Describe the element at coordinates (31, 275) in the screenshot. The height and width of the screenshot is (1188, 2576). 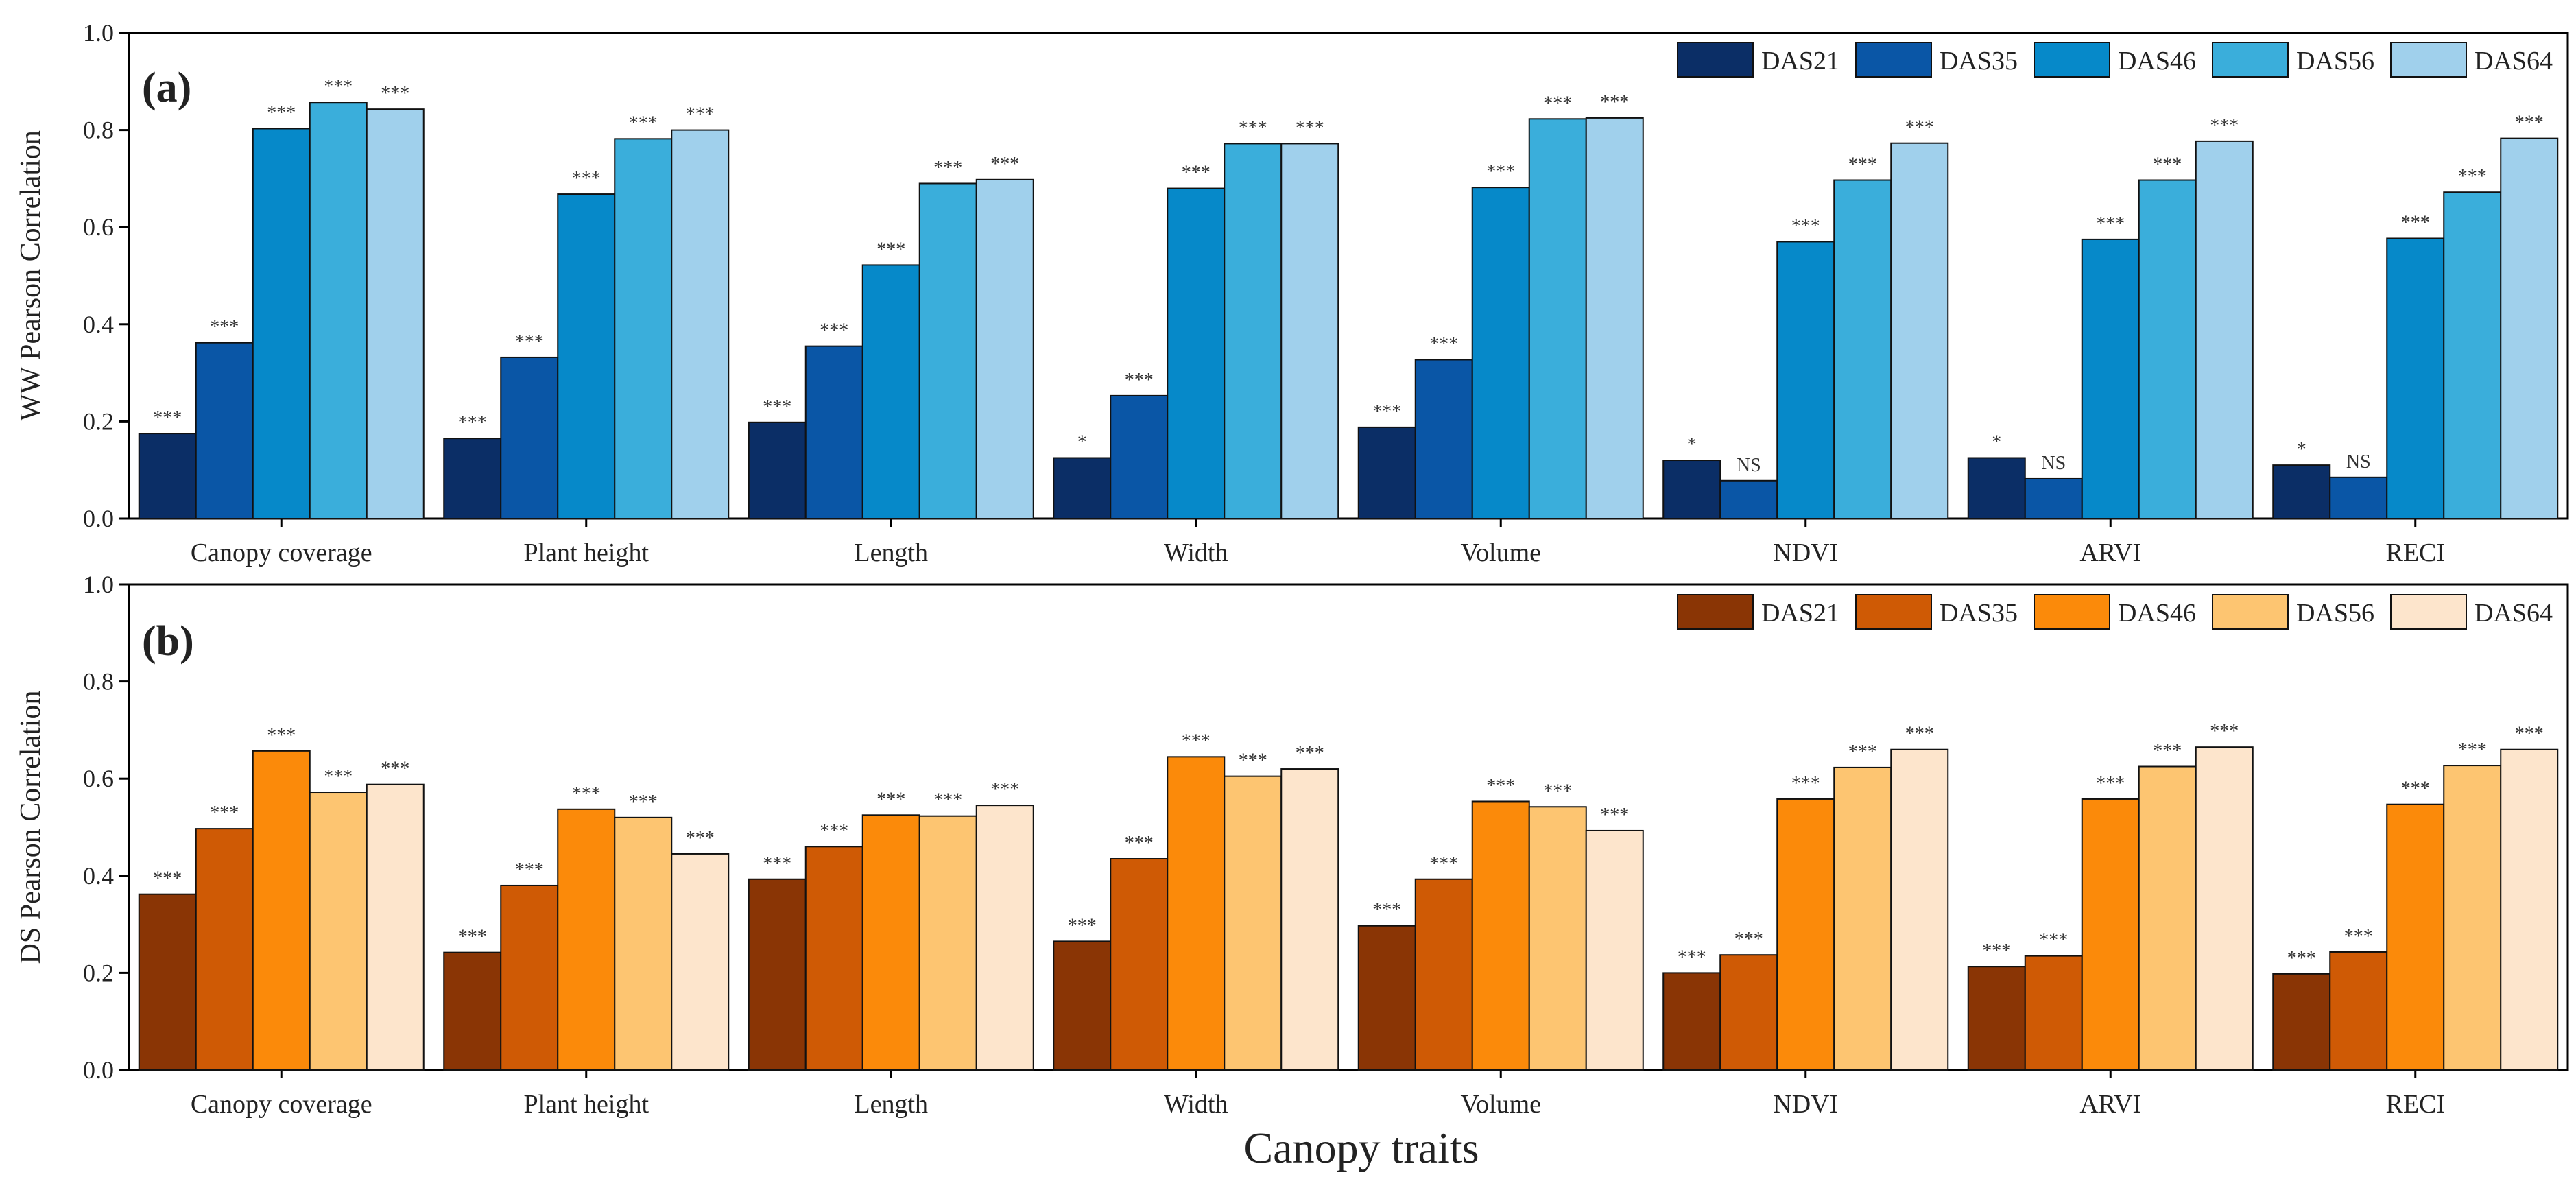
I see `y-axis-title: WW Pearson Correlation` at that location.